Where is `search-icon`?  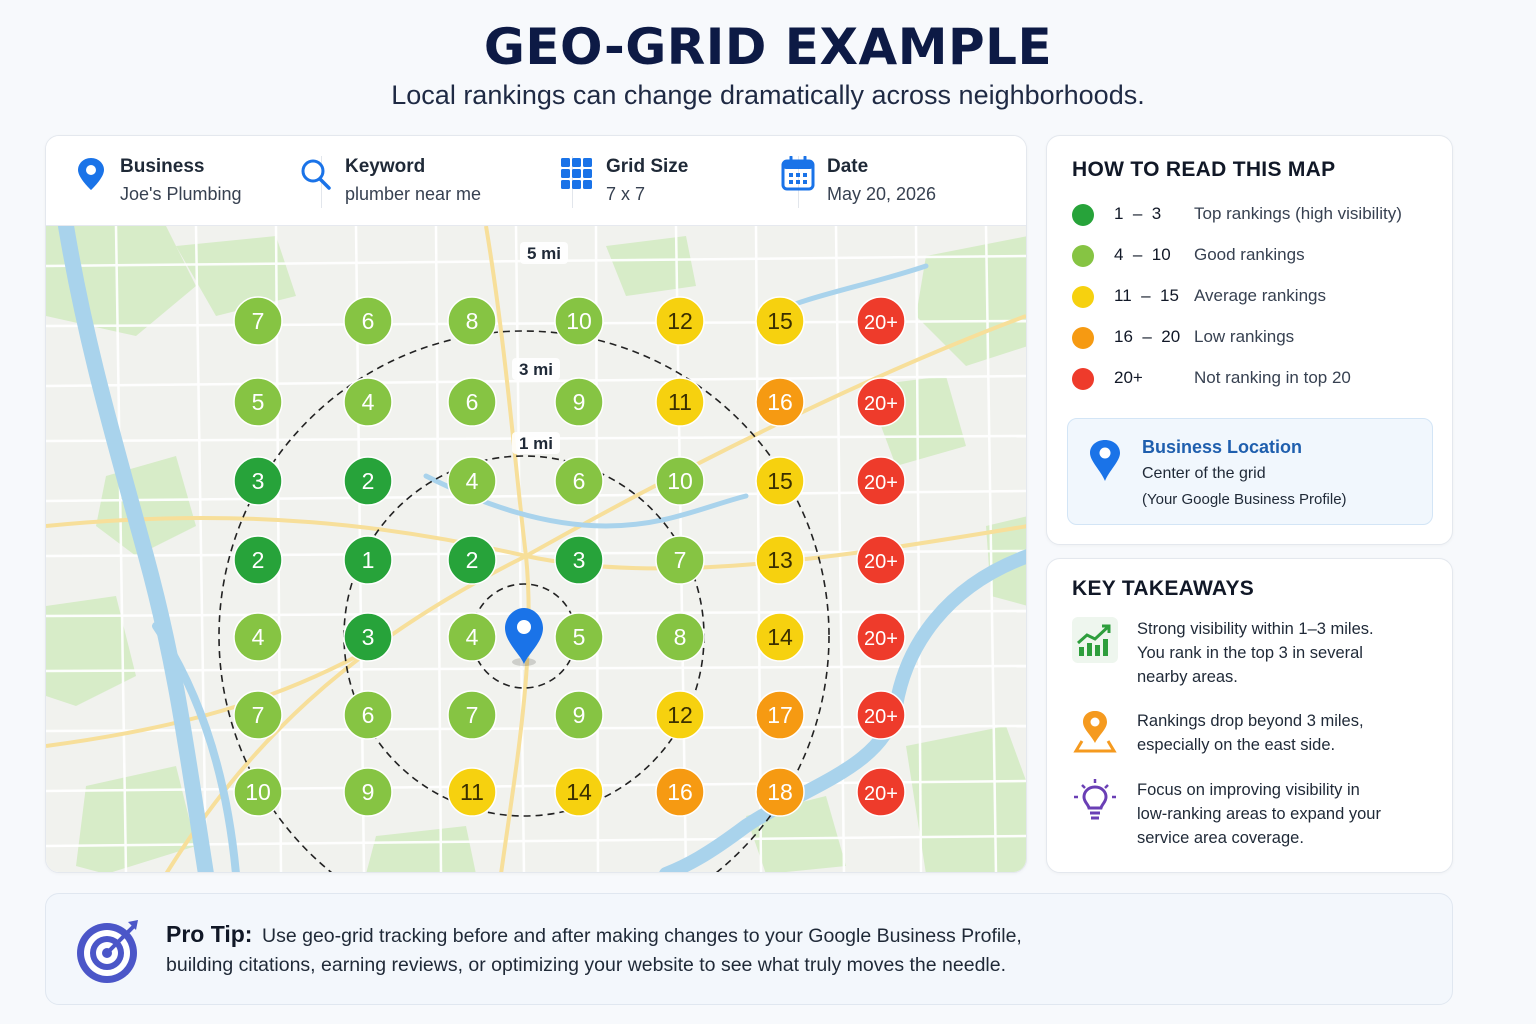 search-icon is located at coordinates (316, 174).